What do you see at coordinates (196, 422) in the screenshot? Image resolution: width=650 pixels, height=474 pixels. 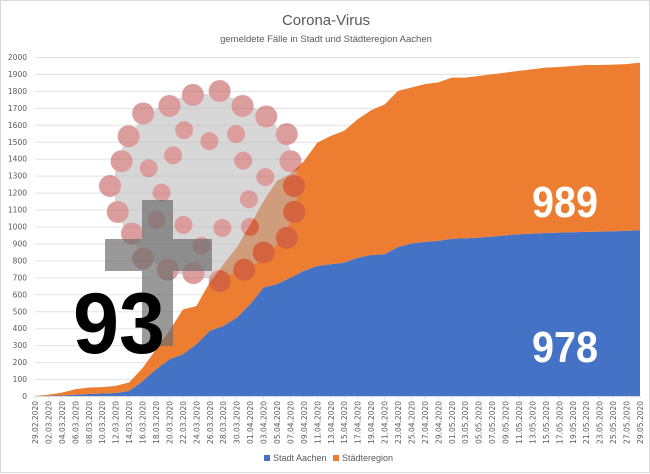 I see `x-tick-label: 24.03.2020` at bounding box center [196, 422].